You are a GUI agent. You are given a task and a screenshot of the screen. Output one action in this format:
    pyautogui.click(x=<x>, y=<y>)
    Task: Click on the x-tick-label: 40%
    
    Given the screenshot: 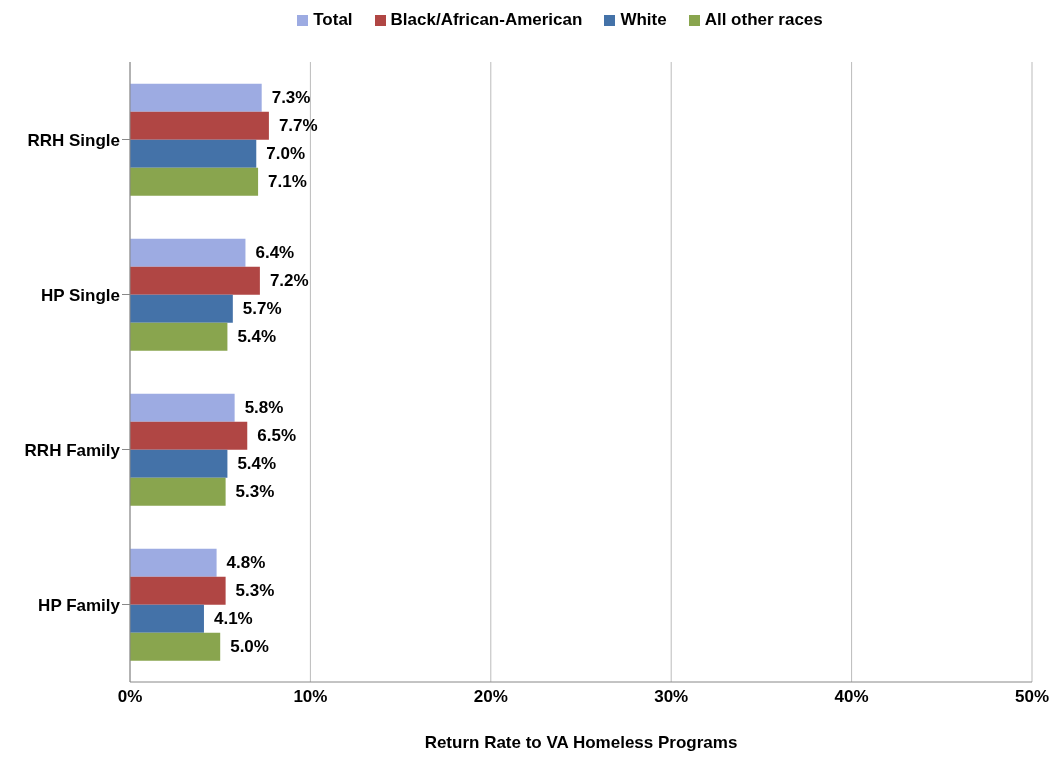 What is the action you would take?
    pyautogui.click(x=851, y=697)
    